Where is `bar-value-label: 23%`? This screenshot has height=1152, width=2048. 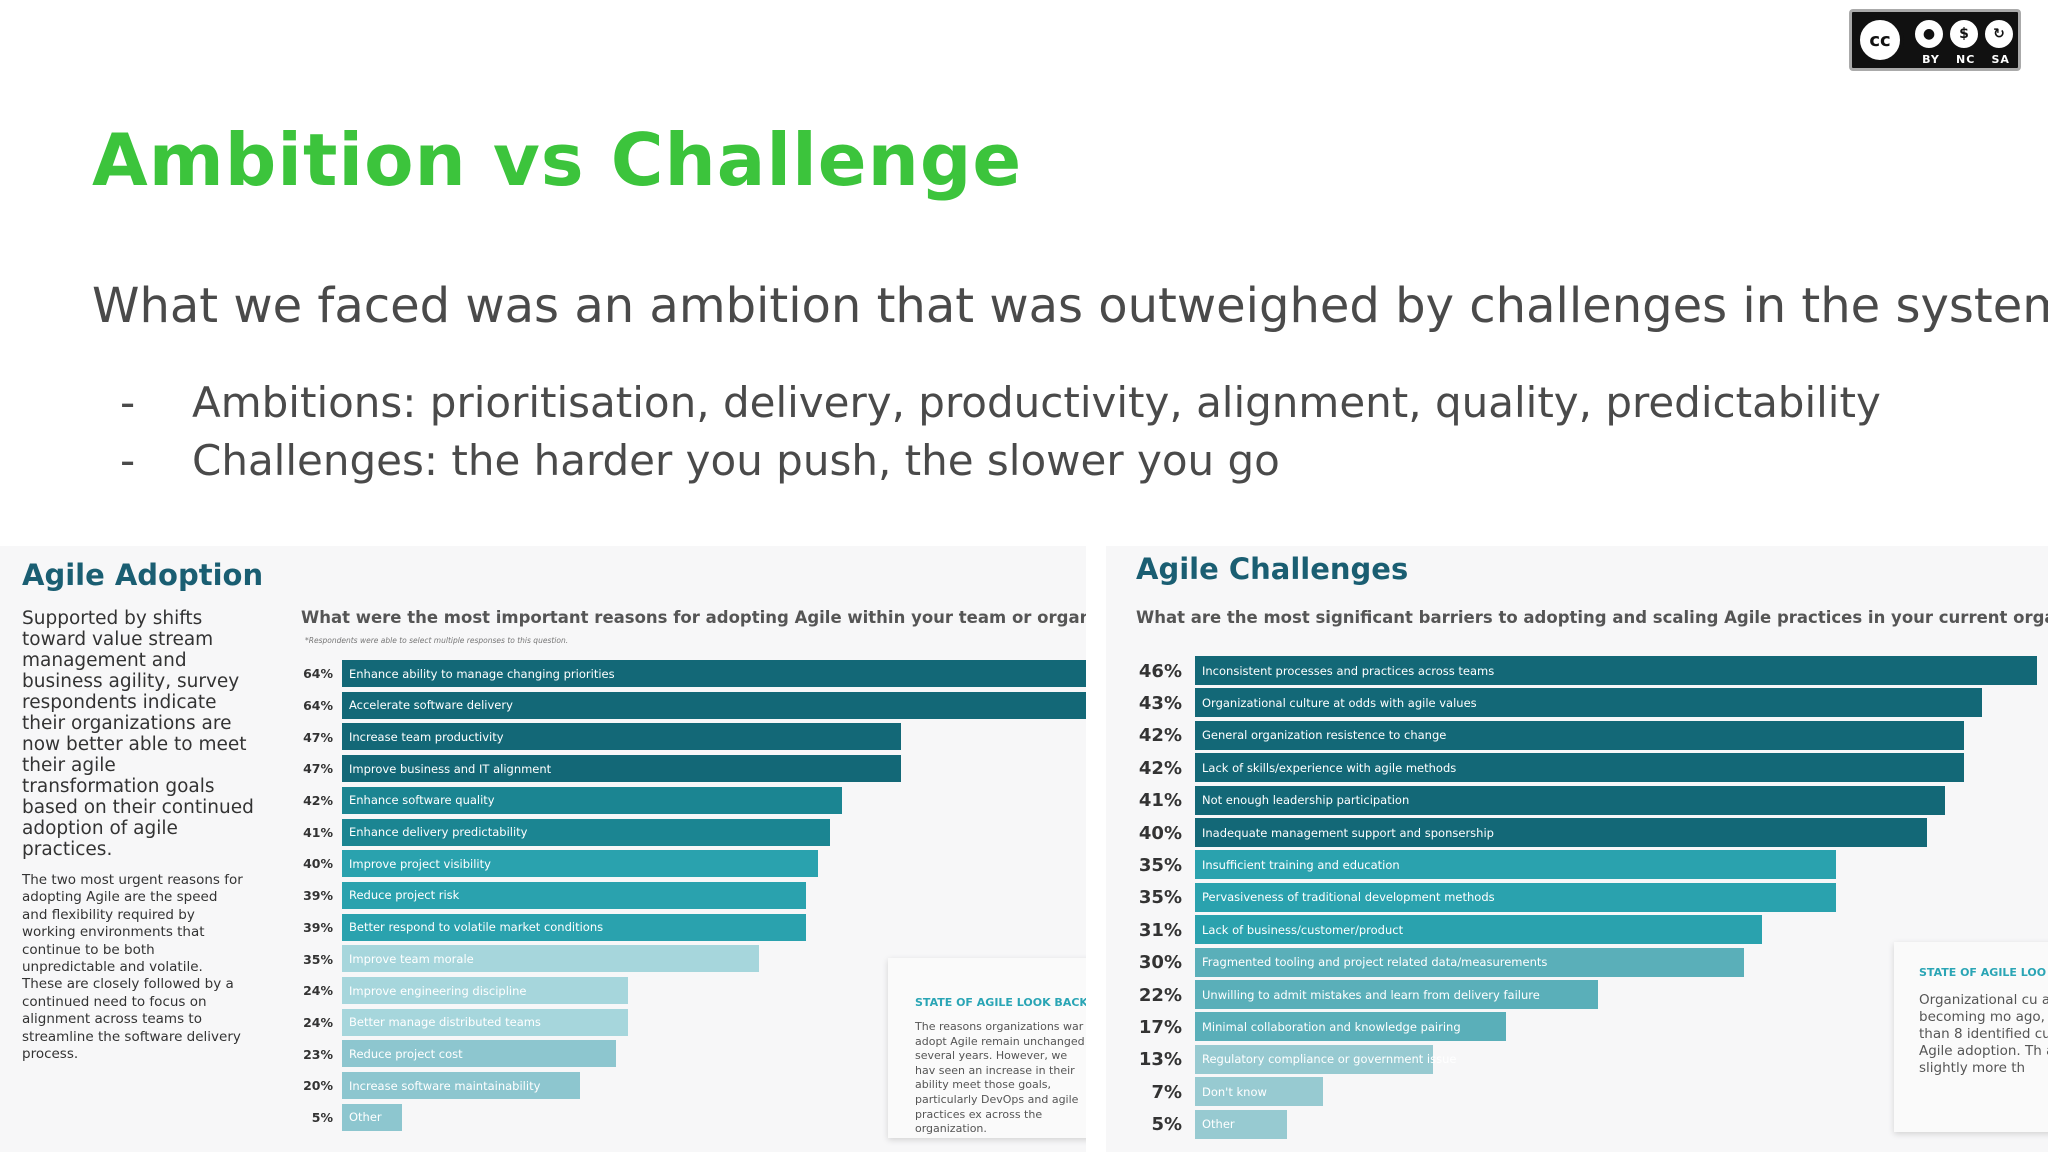
bar-value-label: 23% is located at coordinates (318, 1054).